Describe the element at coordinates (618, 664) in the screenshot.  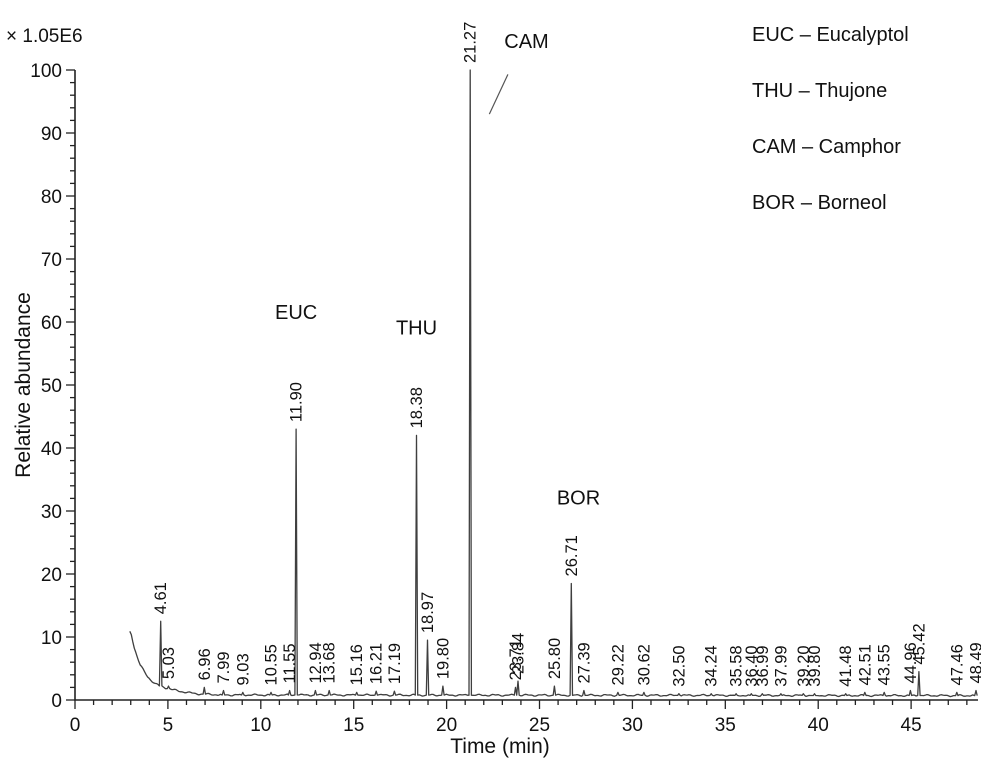
I see `peak-label: 29.22` at that location.